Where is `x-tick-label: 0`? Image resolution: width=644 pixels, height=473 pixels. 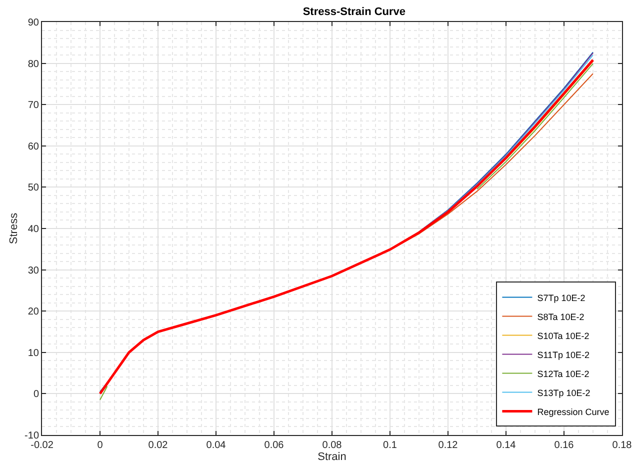 x-tick-label: 0 is located at coordinates (100, 445).